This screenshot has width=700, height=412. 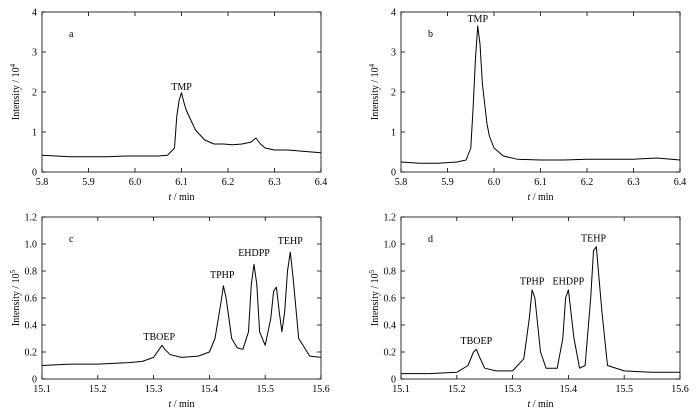 What do you see at coordinates (71, 34) in the screenshot?
I see `panel-label: a` at bounding box center [71, 34].